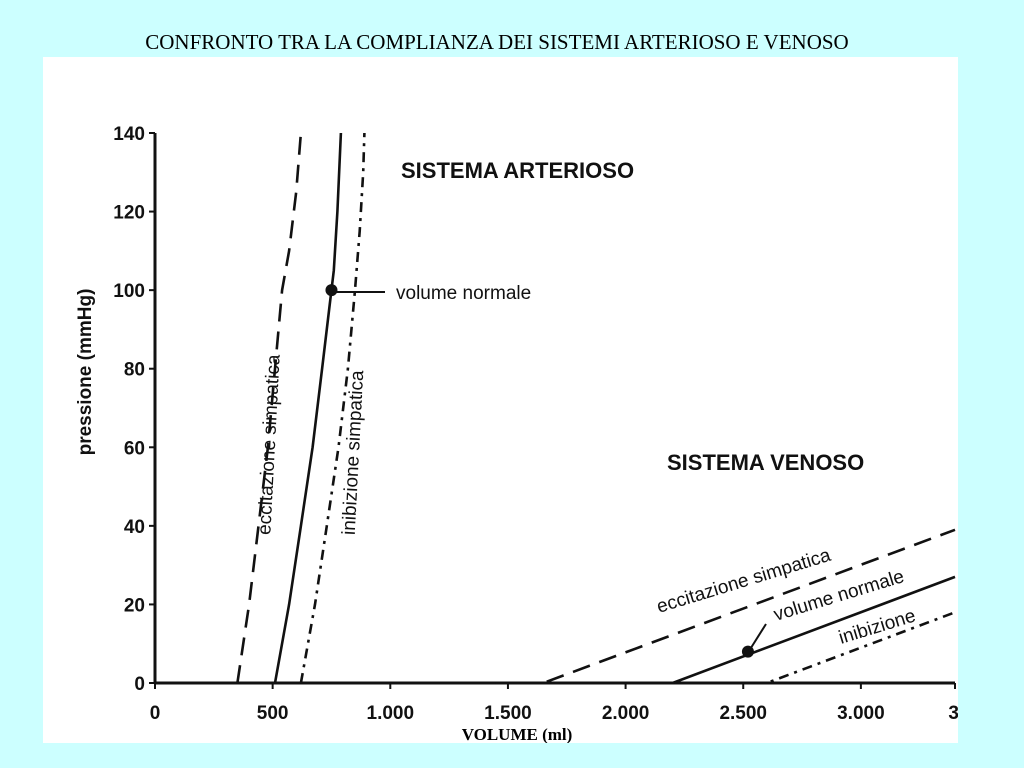  What do you see at coordinates (463, 293) in the screenshot?
I see `annotation-volume-normale-arterioso: volume normale` at bounding box center [463, 293].